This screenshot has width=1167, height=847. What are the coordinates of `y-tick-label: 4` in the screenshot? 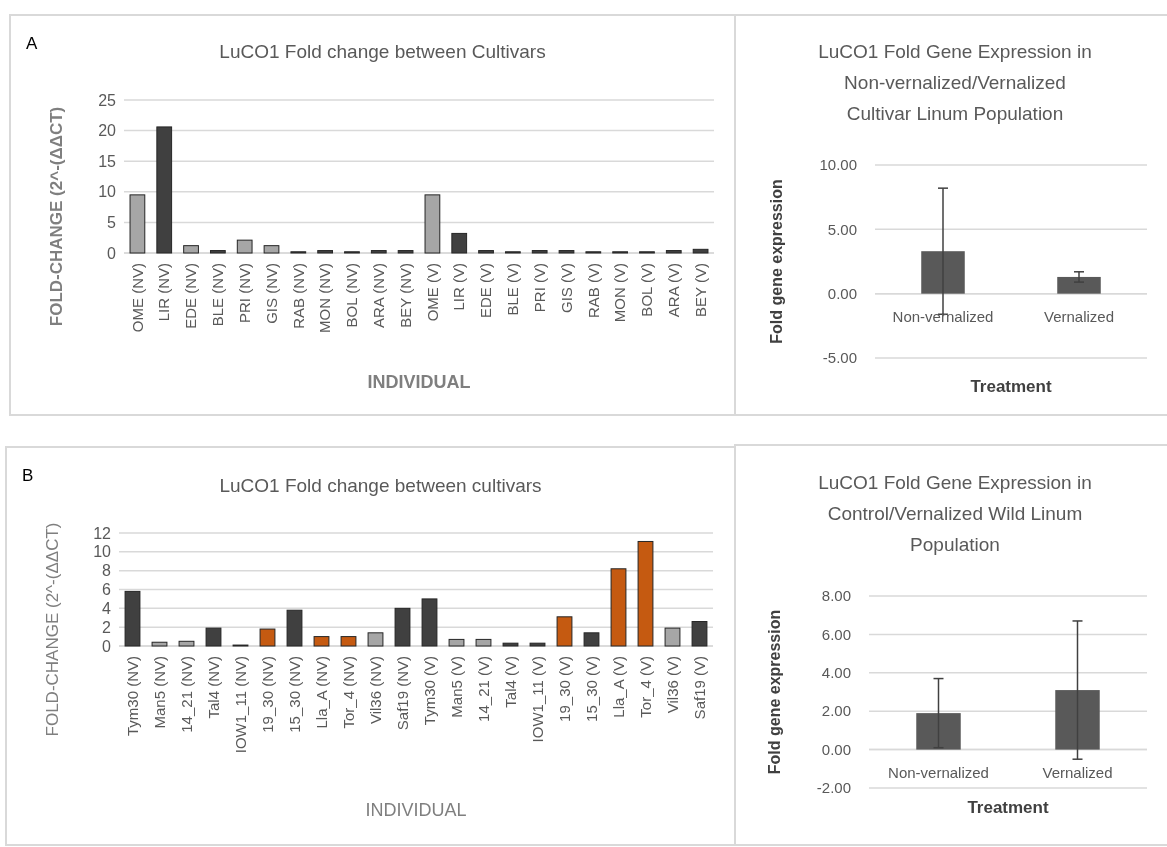 It's located at (107, 608).